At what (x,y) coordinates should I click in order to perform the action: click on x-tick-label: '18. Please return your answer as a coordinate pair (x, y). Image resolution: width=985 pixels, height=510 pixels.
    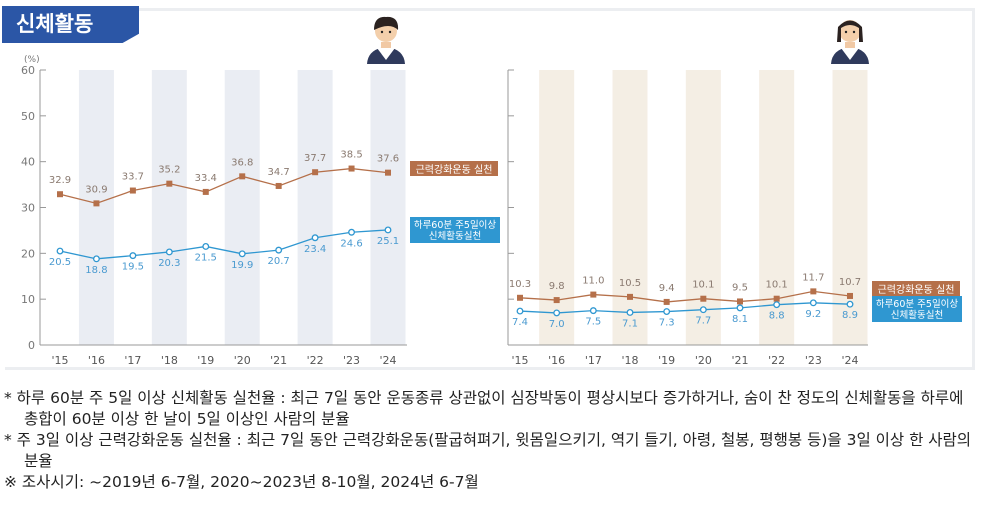
    Looking at the image, I should click on (169, 360).